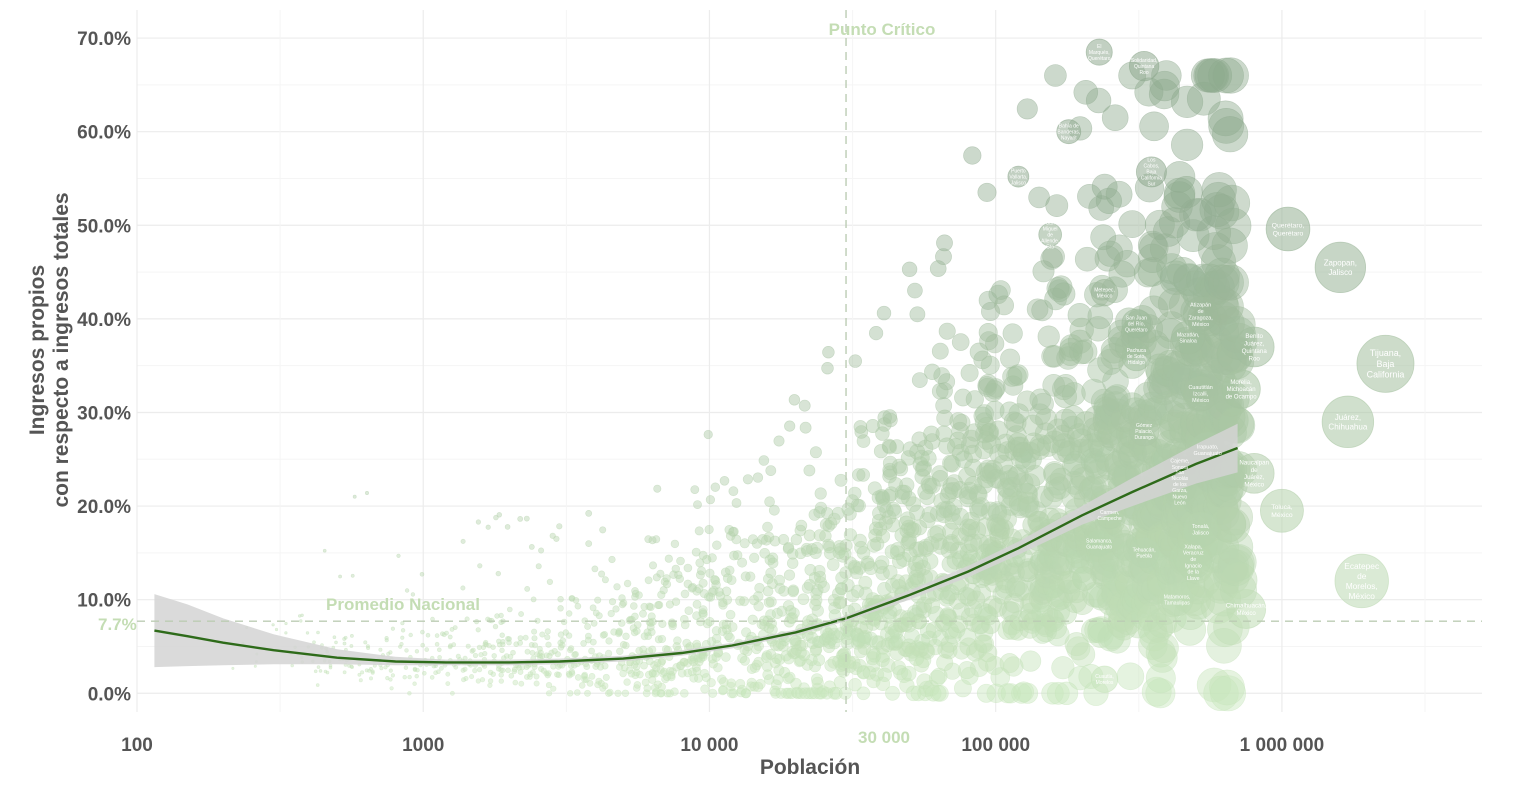 The width and height of the screenshot is (1522, 788). Describe the element at coordinates (1193, 554) in the screenshot. I see `bubble-label-line: Veracruz` at that location.